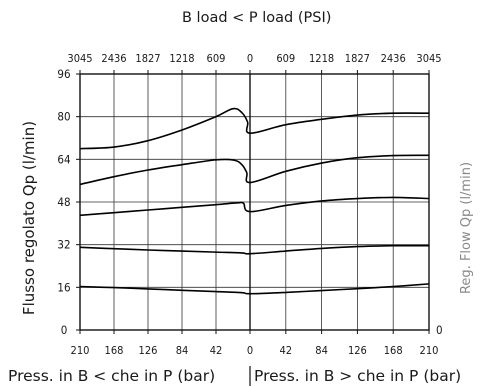 The image size is (483, 387). What do you see at coordinates (64, 330) in the screenshot?
I see `y-tick-label: 0` at bounding box center [64, 330].